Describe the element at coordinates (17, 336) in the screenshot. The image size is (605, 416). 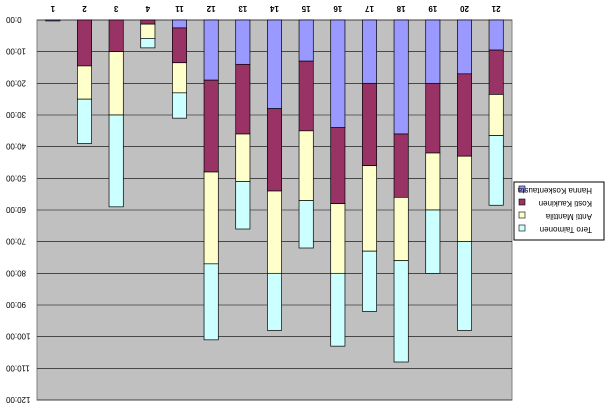
I see `y-tick-label: 100:00` at that location.